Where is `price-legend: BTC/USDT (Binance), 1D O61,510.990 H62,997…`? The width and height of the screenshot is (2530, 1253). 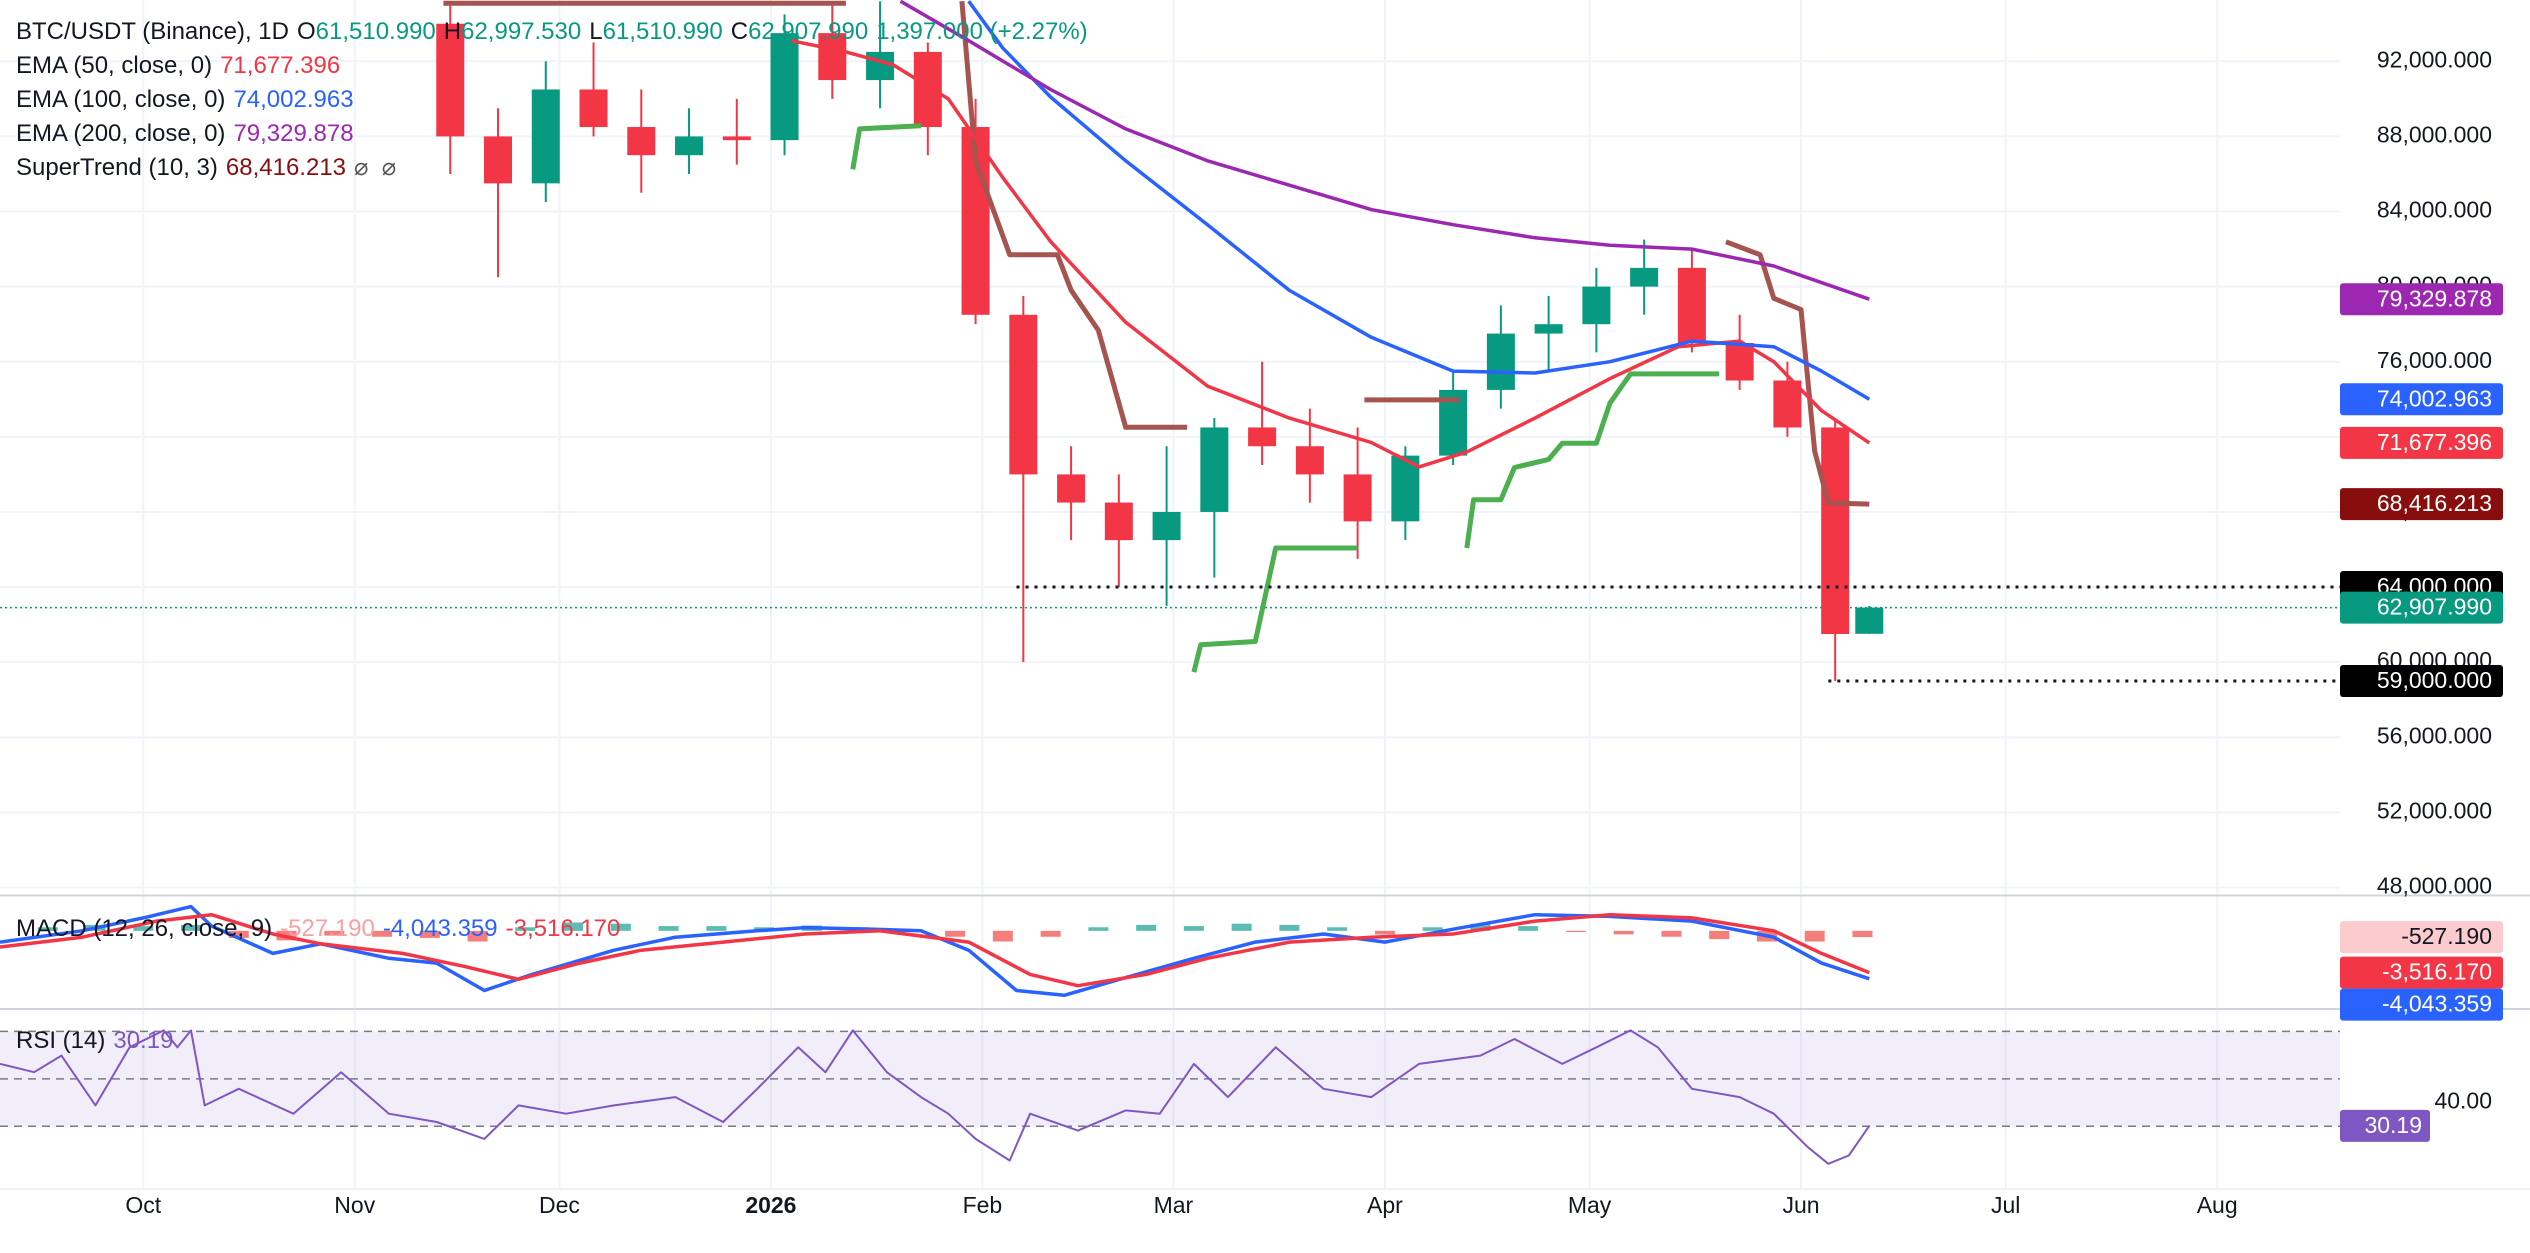
price-legend: BTC/USDT (Binance), 1D O61,510.990 H62,997… is located at coordinates (556, 100).